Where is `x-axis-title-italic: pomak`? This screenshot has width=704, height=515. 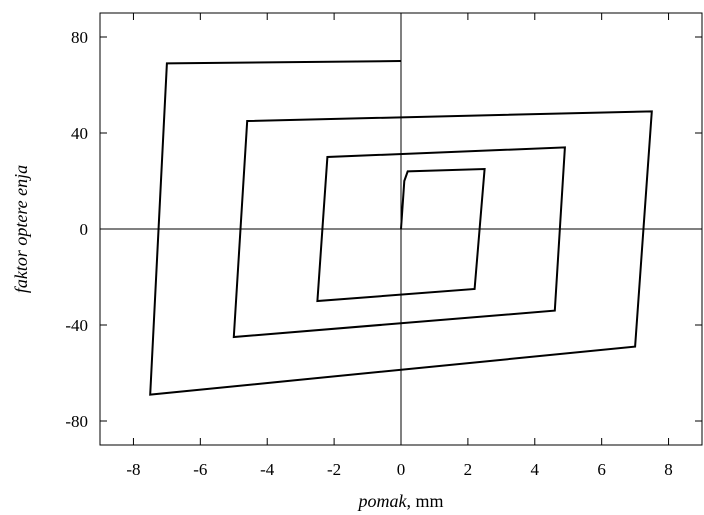
x-axis-title-italic: pomak is located at coordinates (381, 501).